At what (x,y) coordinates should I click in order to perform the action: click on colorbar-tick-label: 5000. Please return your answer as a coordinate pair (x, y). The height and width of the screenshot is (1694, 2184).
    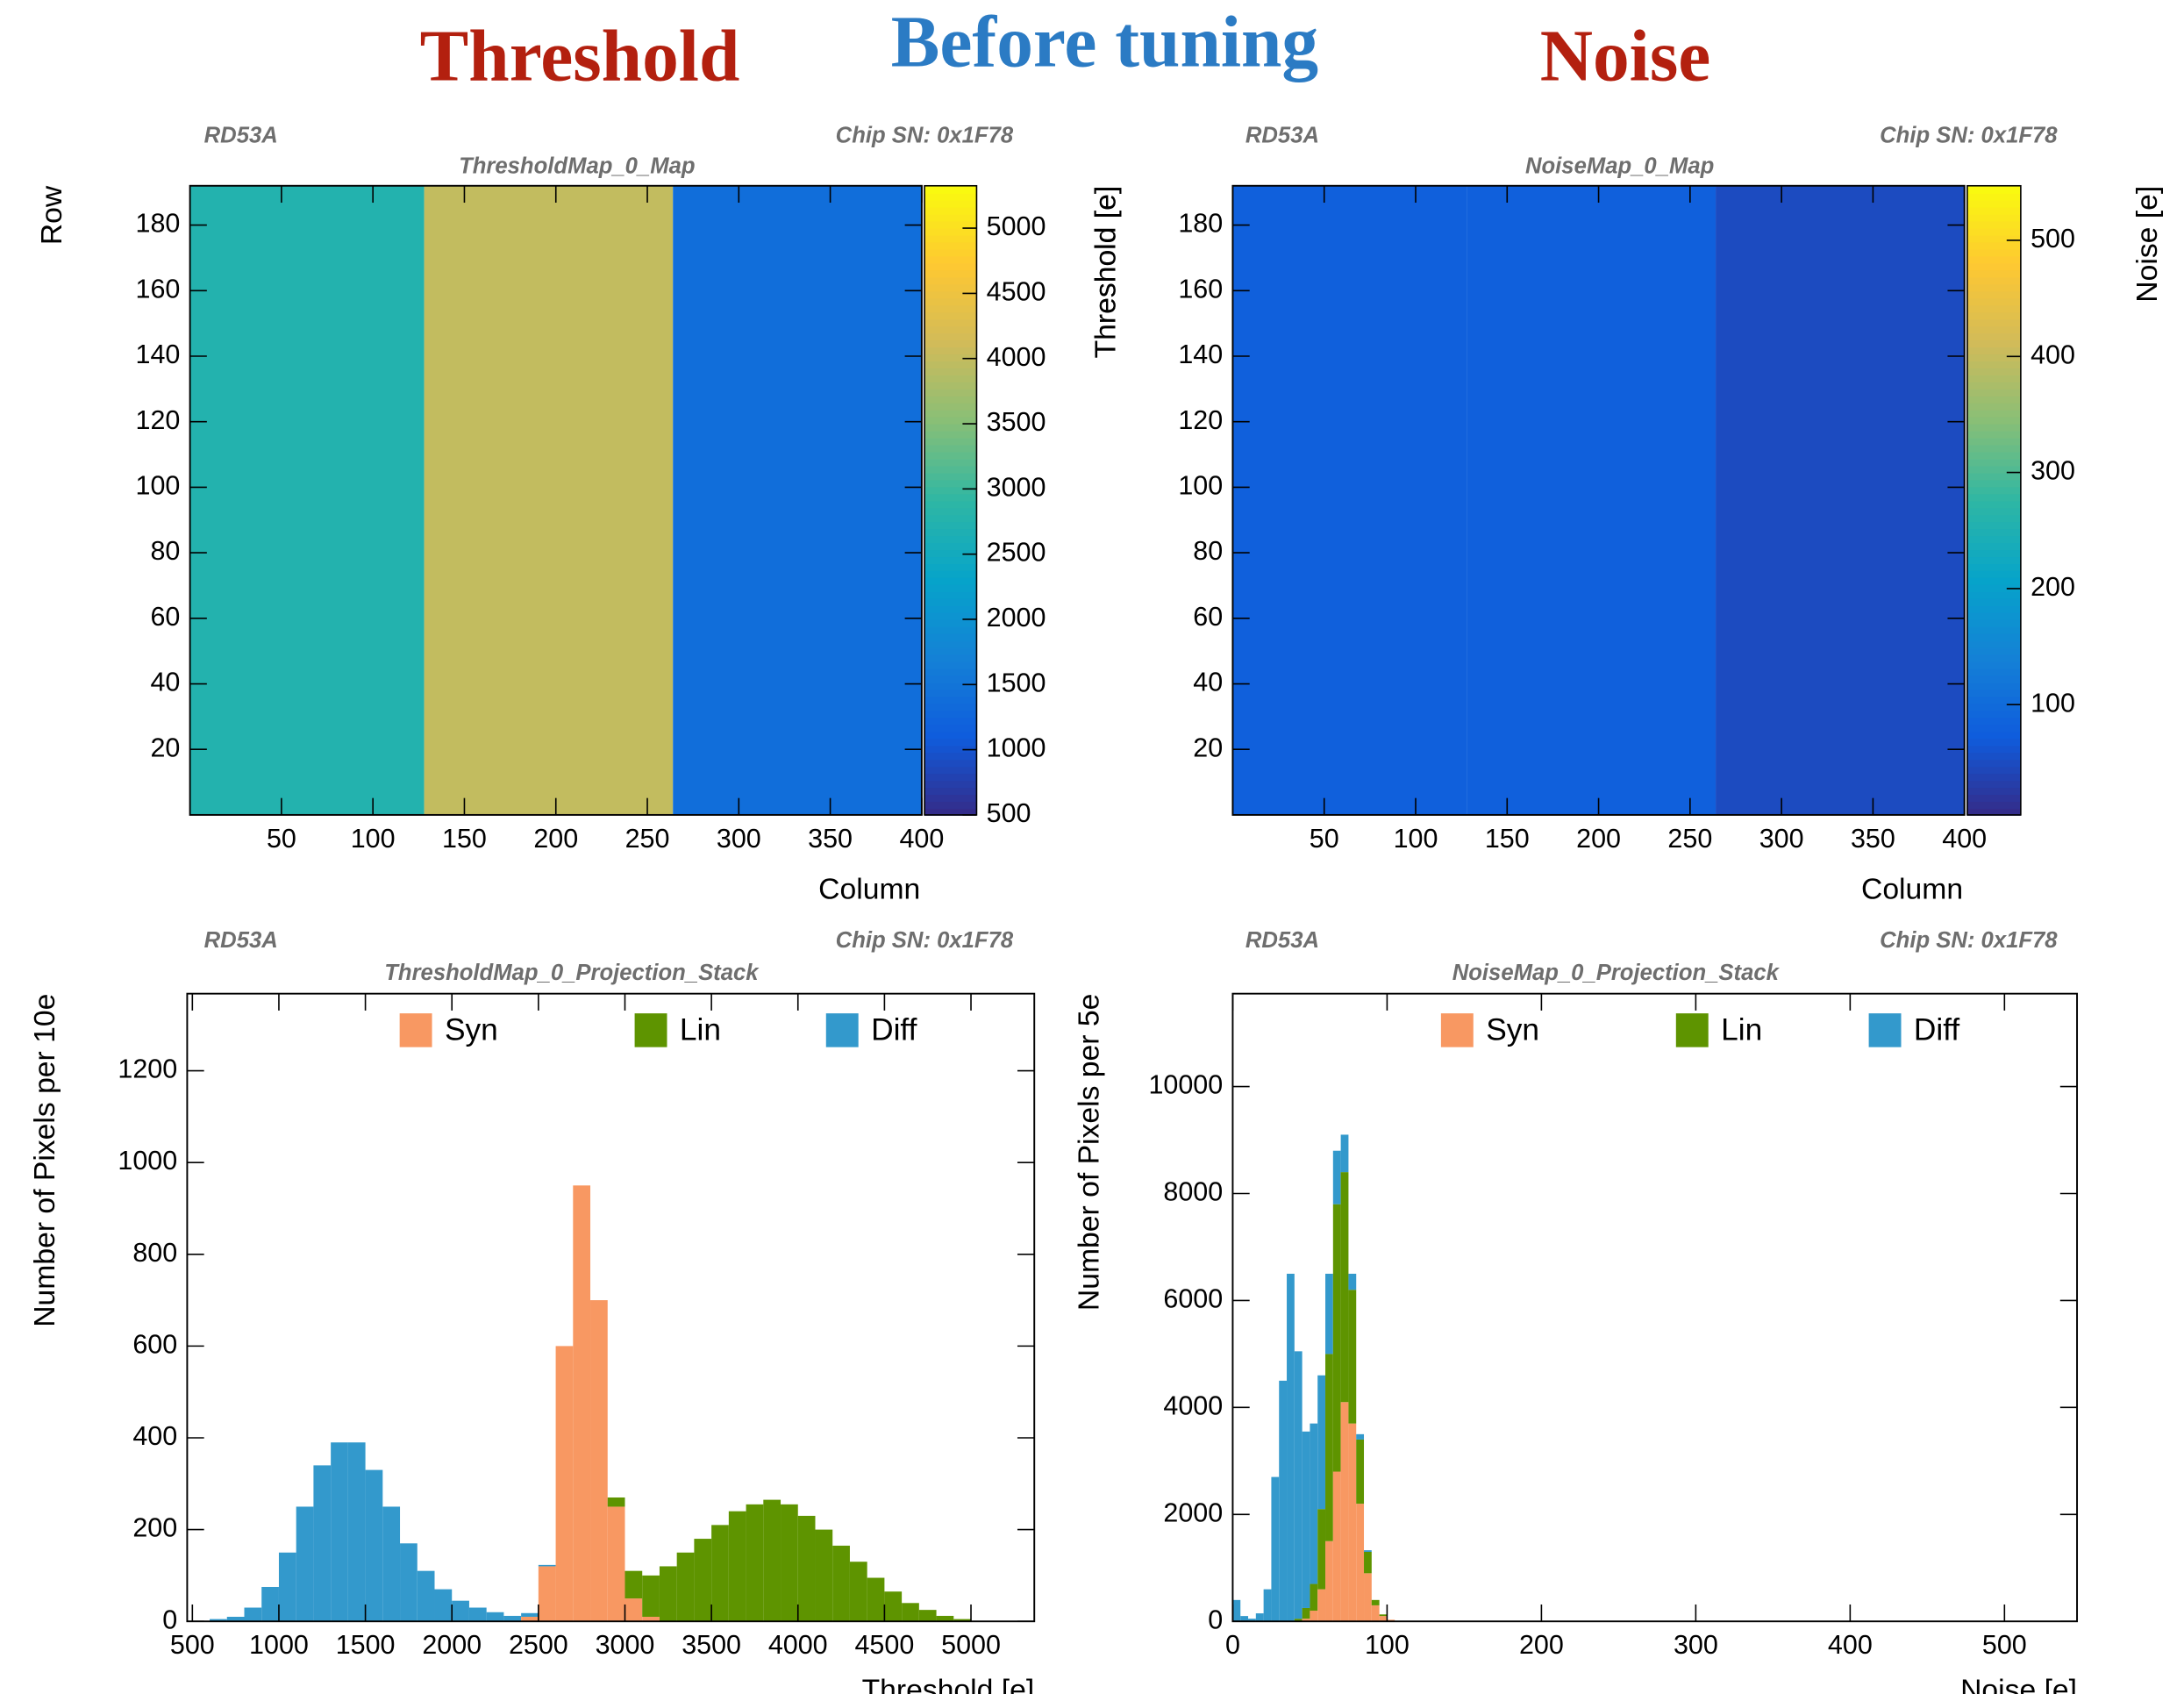
    Looking at the image, I should click on (1016, 226).